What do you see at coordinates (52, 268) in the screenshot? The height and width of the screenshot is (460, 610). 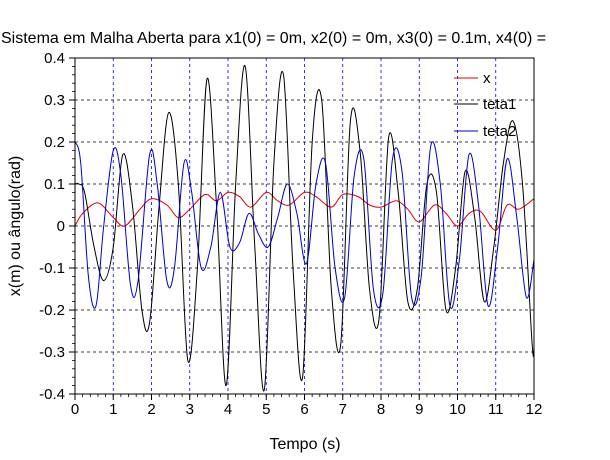 I see `y-tick-label: -0.1` at bounding box center [52, 268].